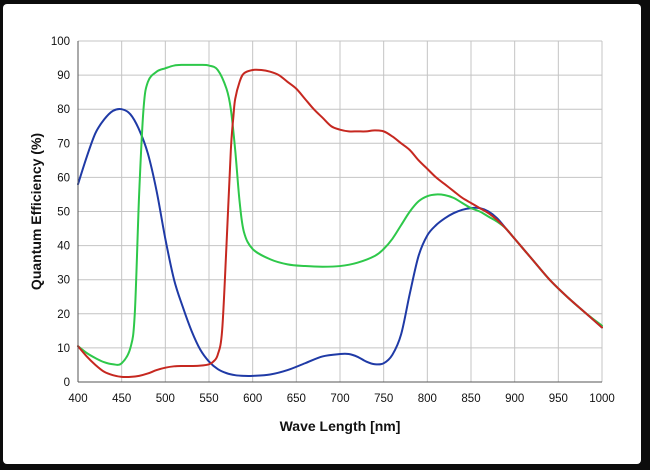 The height and width of the screenshot is (470, 650). What do you see at coordinates (296, 399) in the screenshot?
I see `x-tick-label: 650` at bounding box center [296, 399].